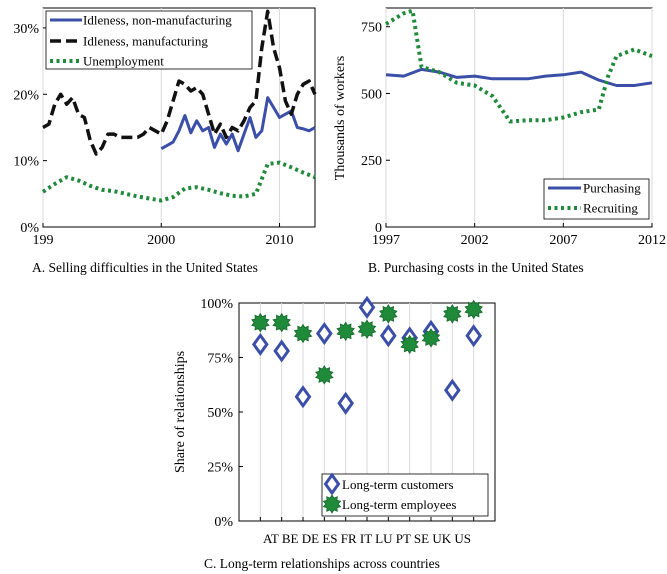 The height and width of the screenshot is (574, 667). What do you see at coordinates (281, 322) in the screenshot?
I see `panel-c-employees-point-be` at bounding box center [281, 322].